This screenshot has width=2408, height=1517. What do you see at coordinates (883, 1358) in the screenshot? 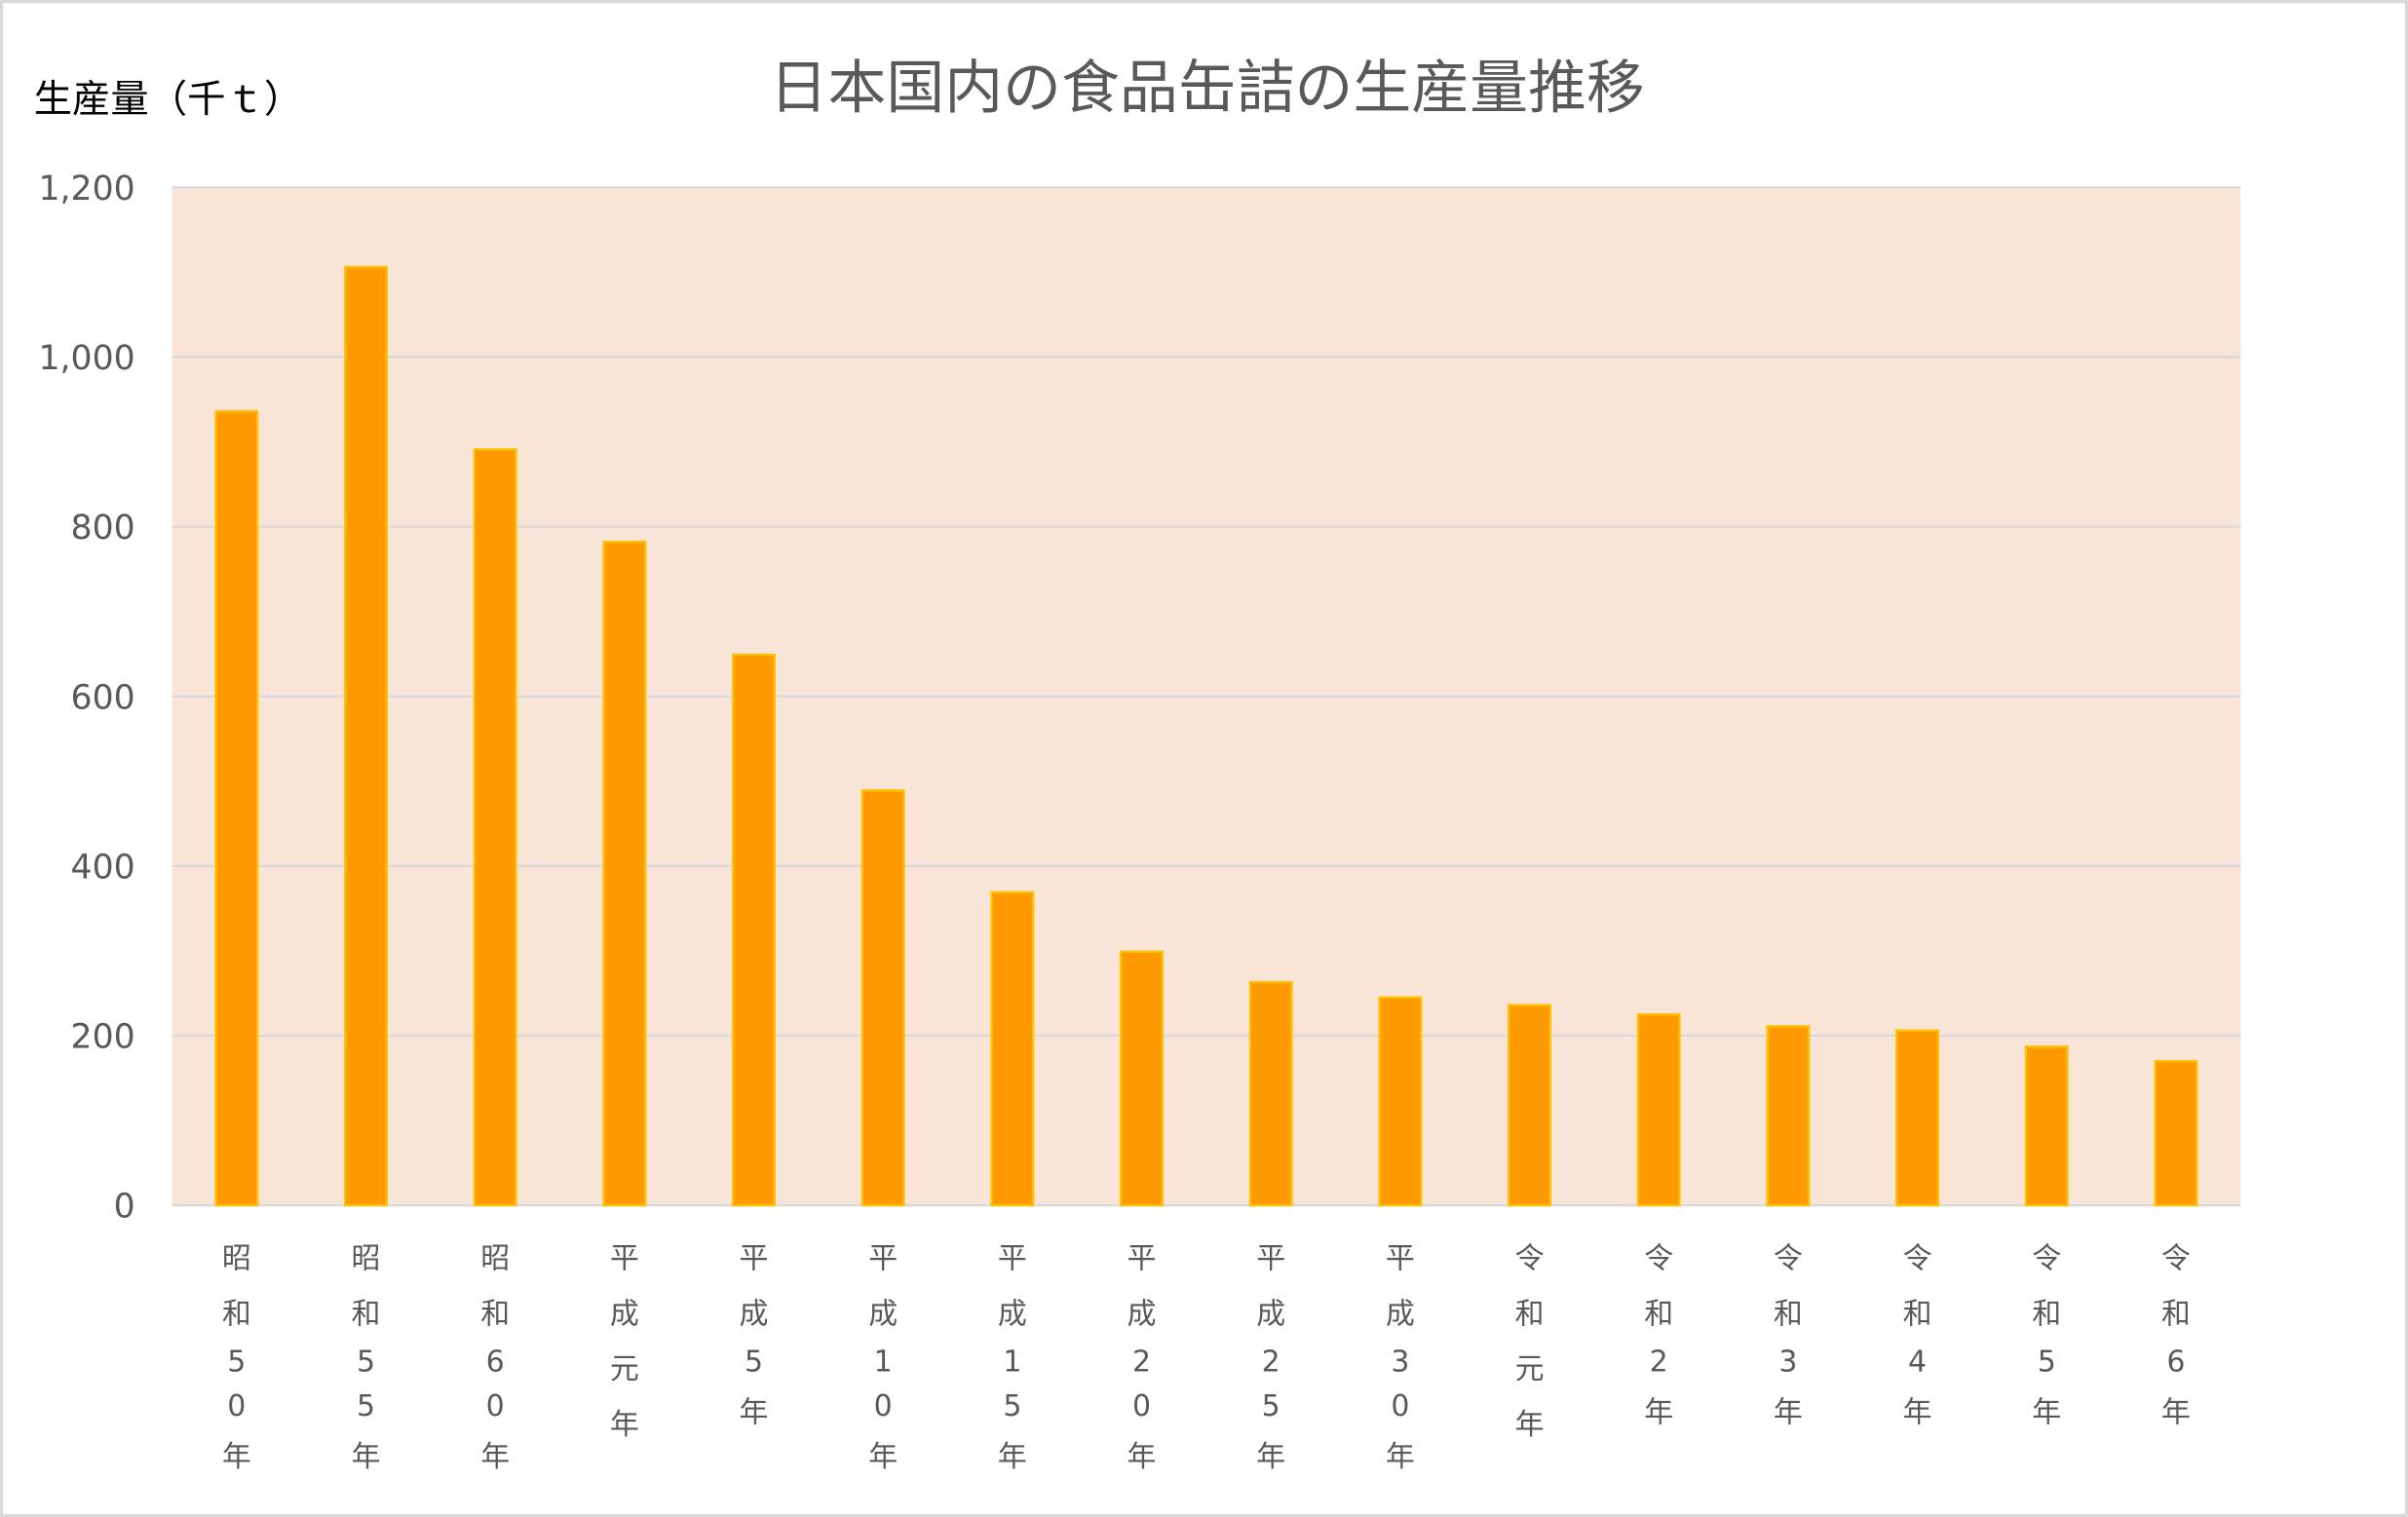
I see `x-tick-label: 平成 1 0 年` at bounding box center [883, 1358].